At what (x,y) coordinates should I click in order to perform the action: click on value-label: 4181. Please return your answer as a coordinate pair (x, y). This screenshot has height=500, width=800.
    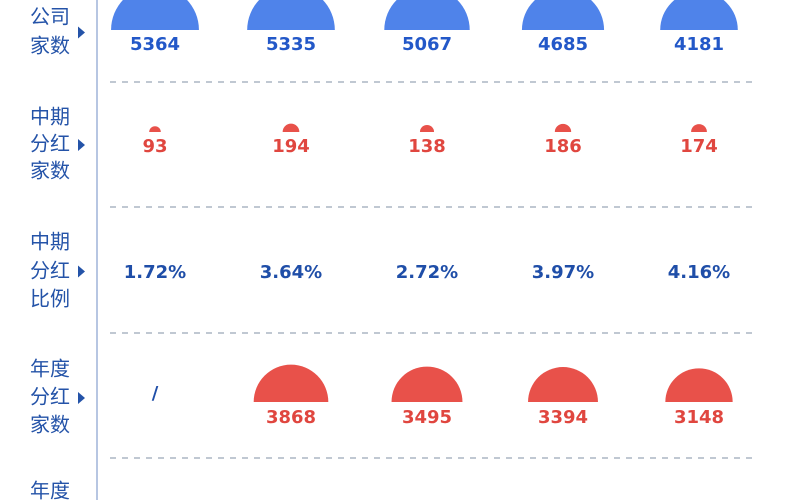
    Looking at the image, I should click on (699, 44).